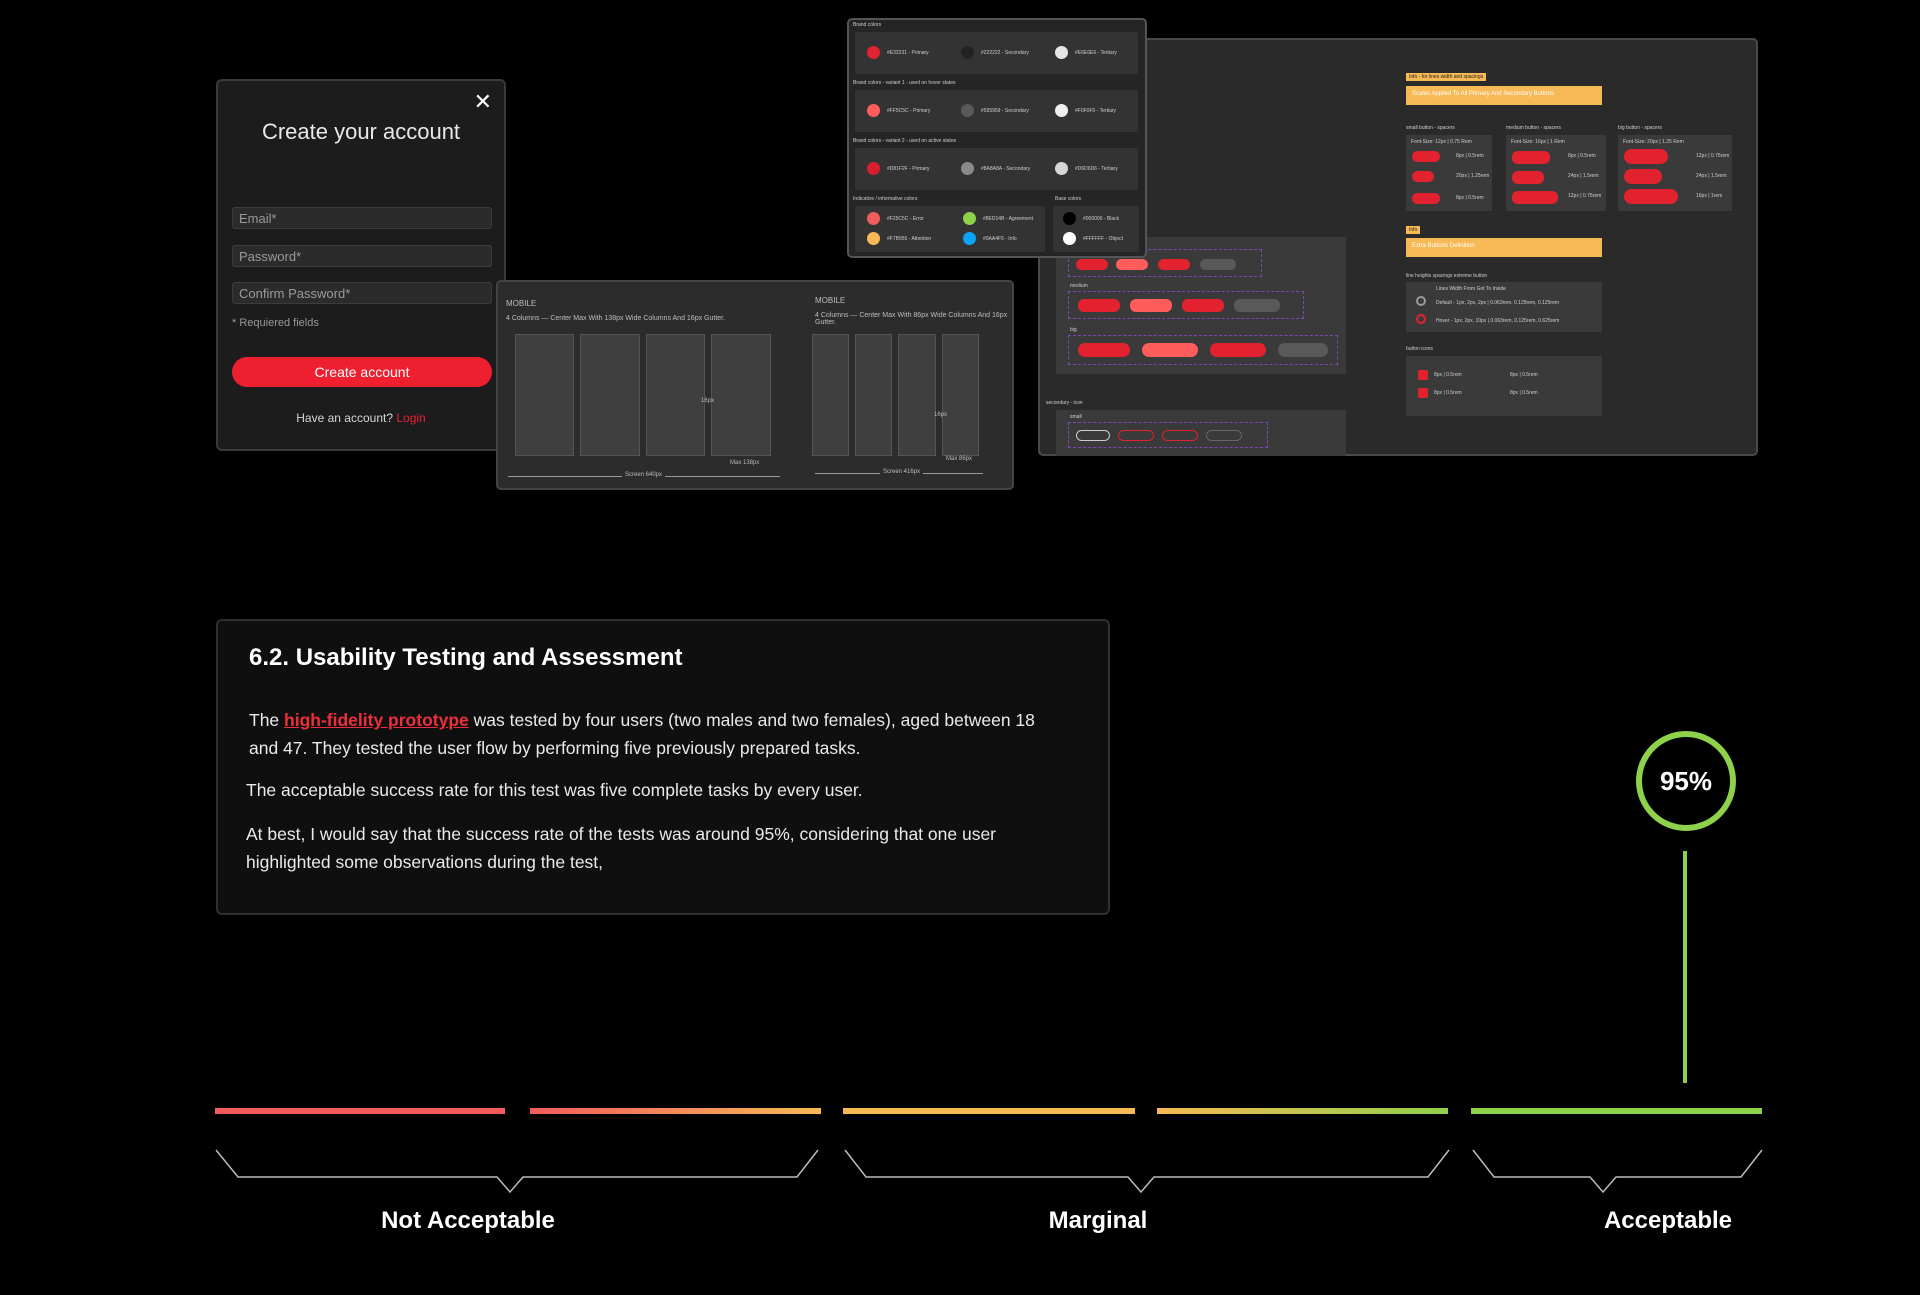 The image size is (1920, 1295). Describe the element at coordinates (521, 303) in the screenshot. I see `grid-left-label: MOBILE` at that location.